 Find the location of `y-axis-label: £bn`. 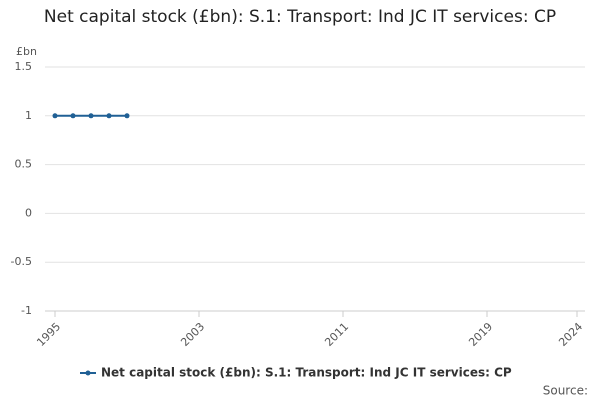

y-axis-label: £bn is located at coordinates (26, 51).